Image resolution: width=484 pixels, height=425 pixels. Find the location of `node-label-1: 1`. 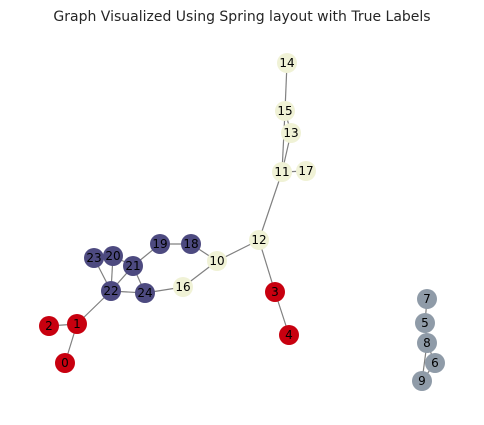

node-label-1: 1 is located at coordinates (77, 324).